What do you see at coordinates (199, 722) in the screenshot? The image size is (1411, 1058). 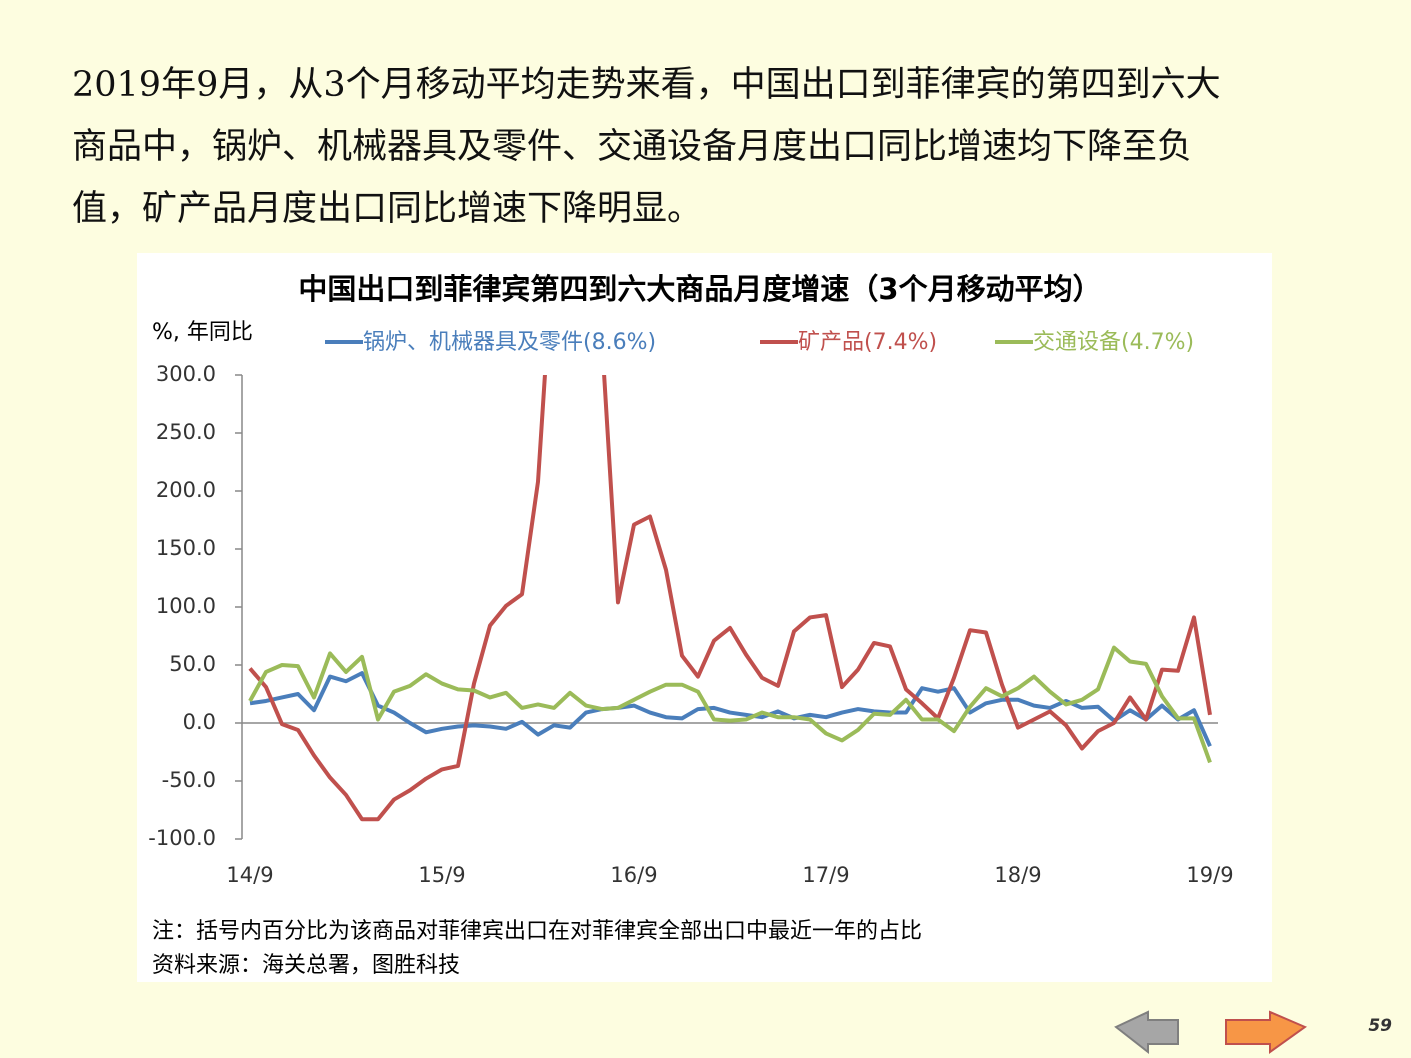 I see `y-tick-label: 0.0` at bounding box center [199, 722].